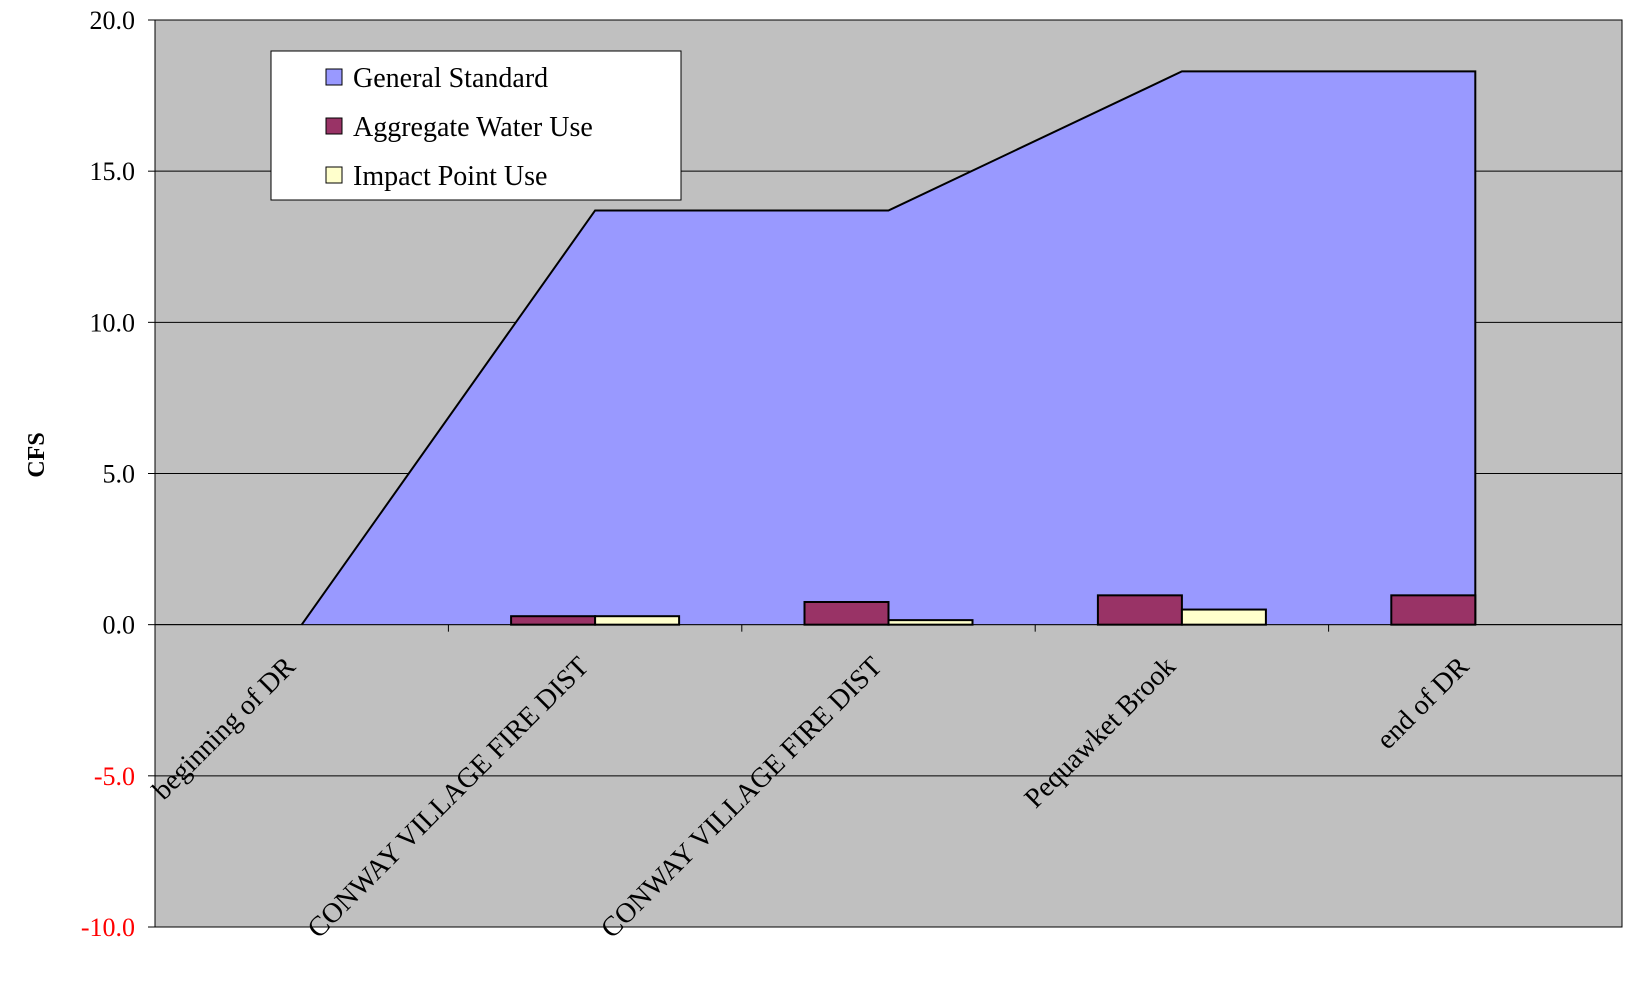  What do you see at coordinates (119, 625) in the screenshot?
I see `y-tick-label: 0.0` at bounding box center [119, 625].